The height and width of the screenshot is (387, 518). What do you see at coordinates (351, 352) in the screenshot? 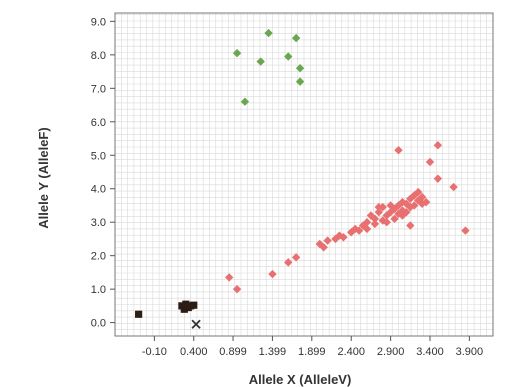
I see `x-tick-label: 2.400` at bounding box center [351, 352].